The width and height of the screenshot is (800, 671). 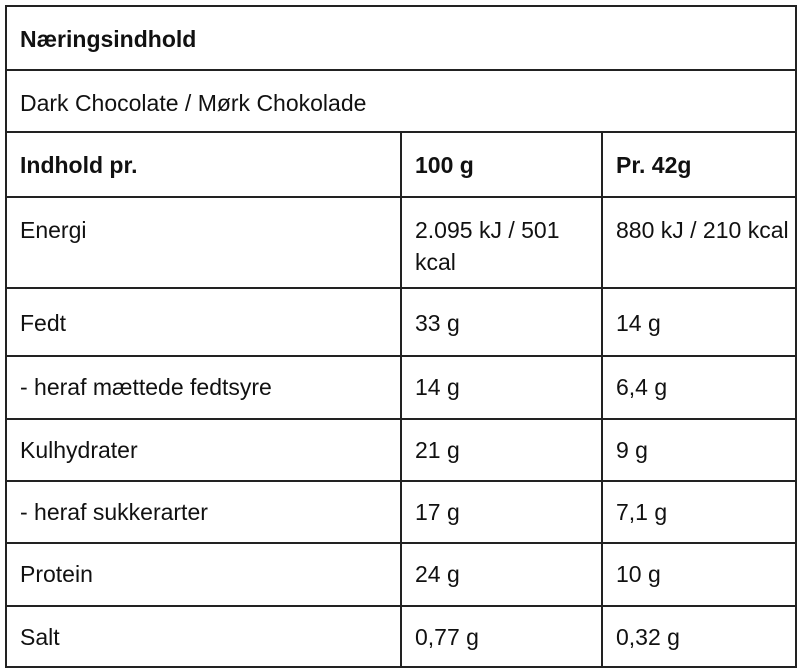 I want to click on value-per-portion: 7,1 g, so click(x=699, y=512).